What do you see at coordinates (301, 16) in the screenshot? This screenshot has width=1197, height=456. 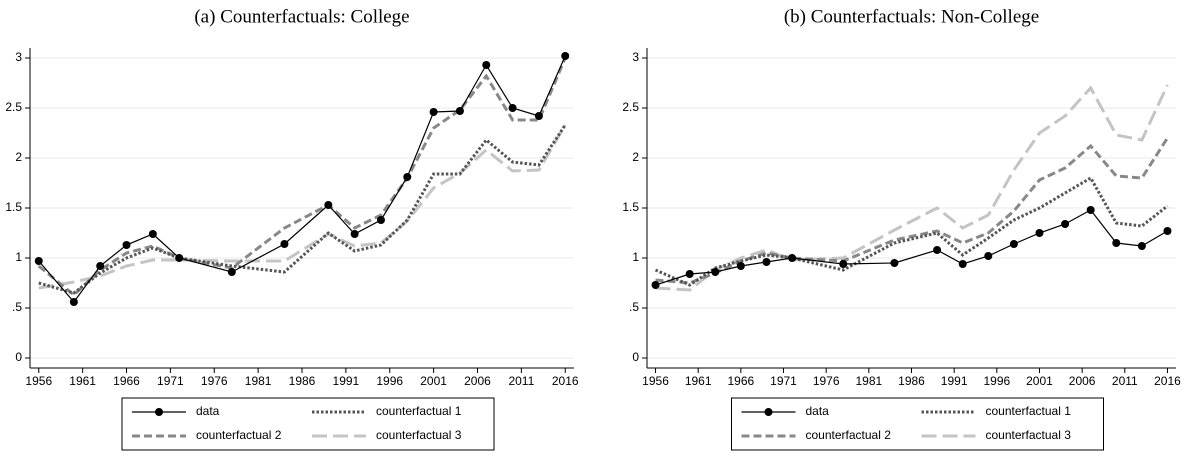 I see `chart-title: (a) Counterfactuals: College` at bounding box center [301, 16].